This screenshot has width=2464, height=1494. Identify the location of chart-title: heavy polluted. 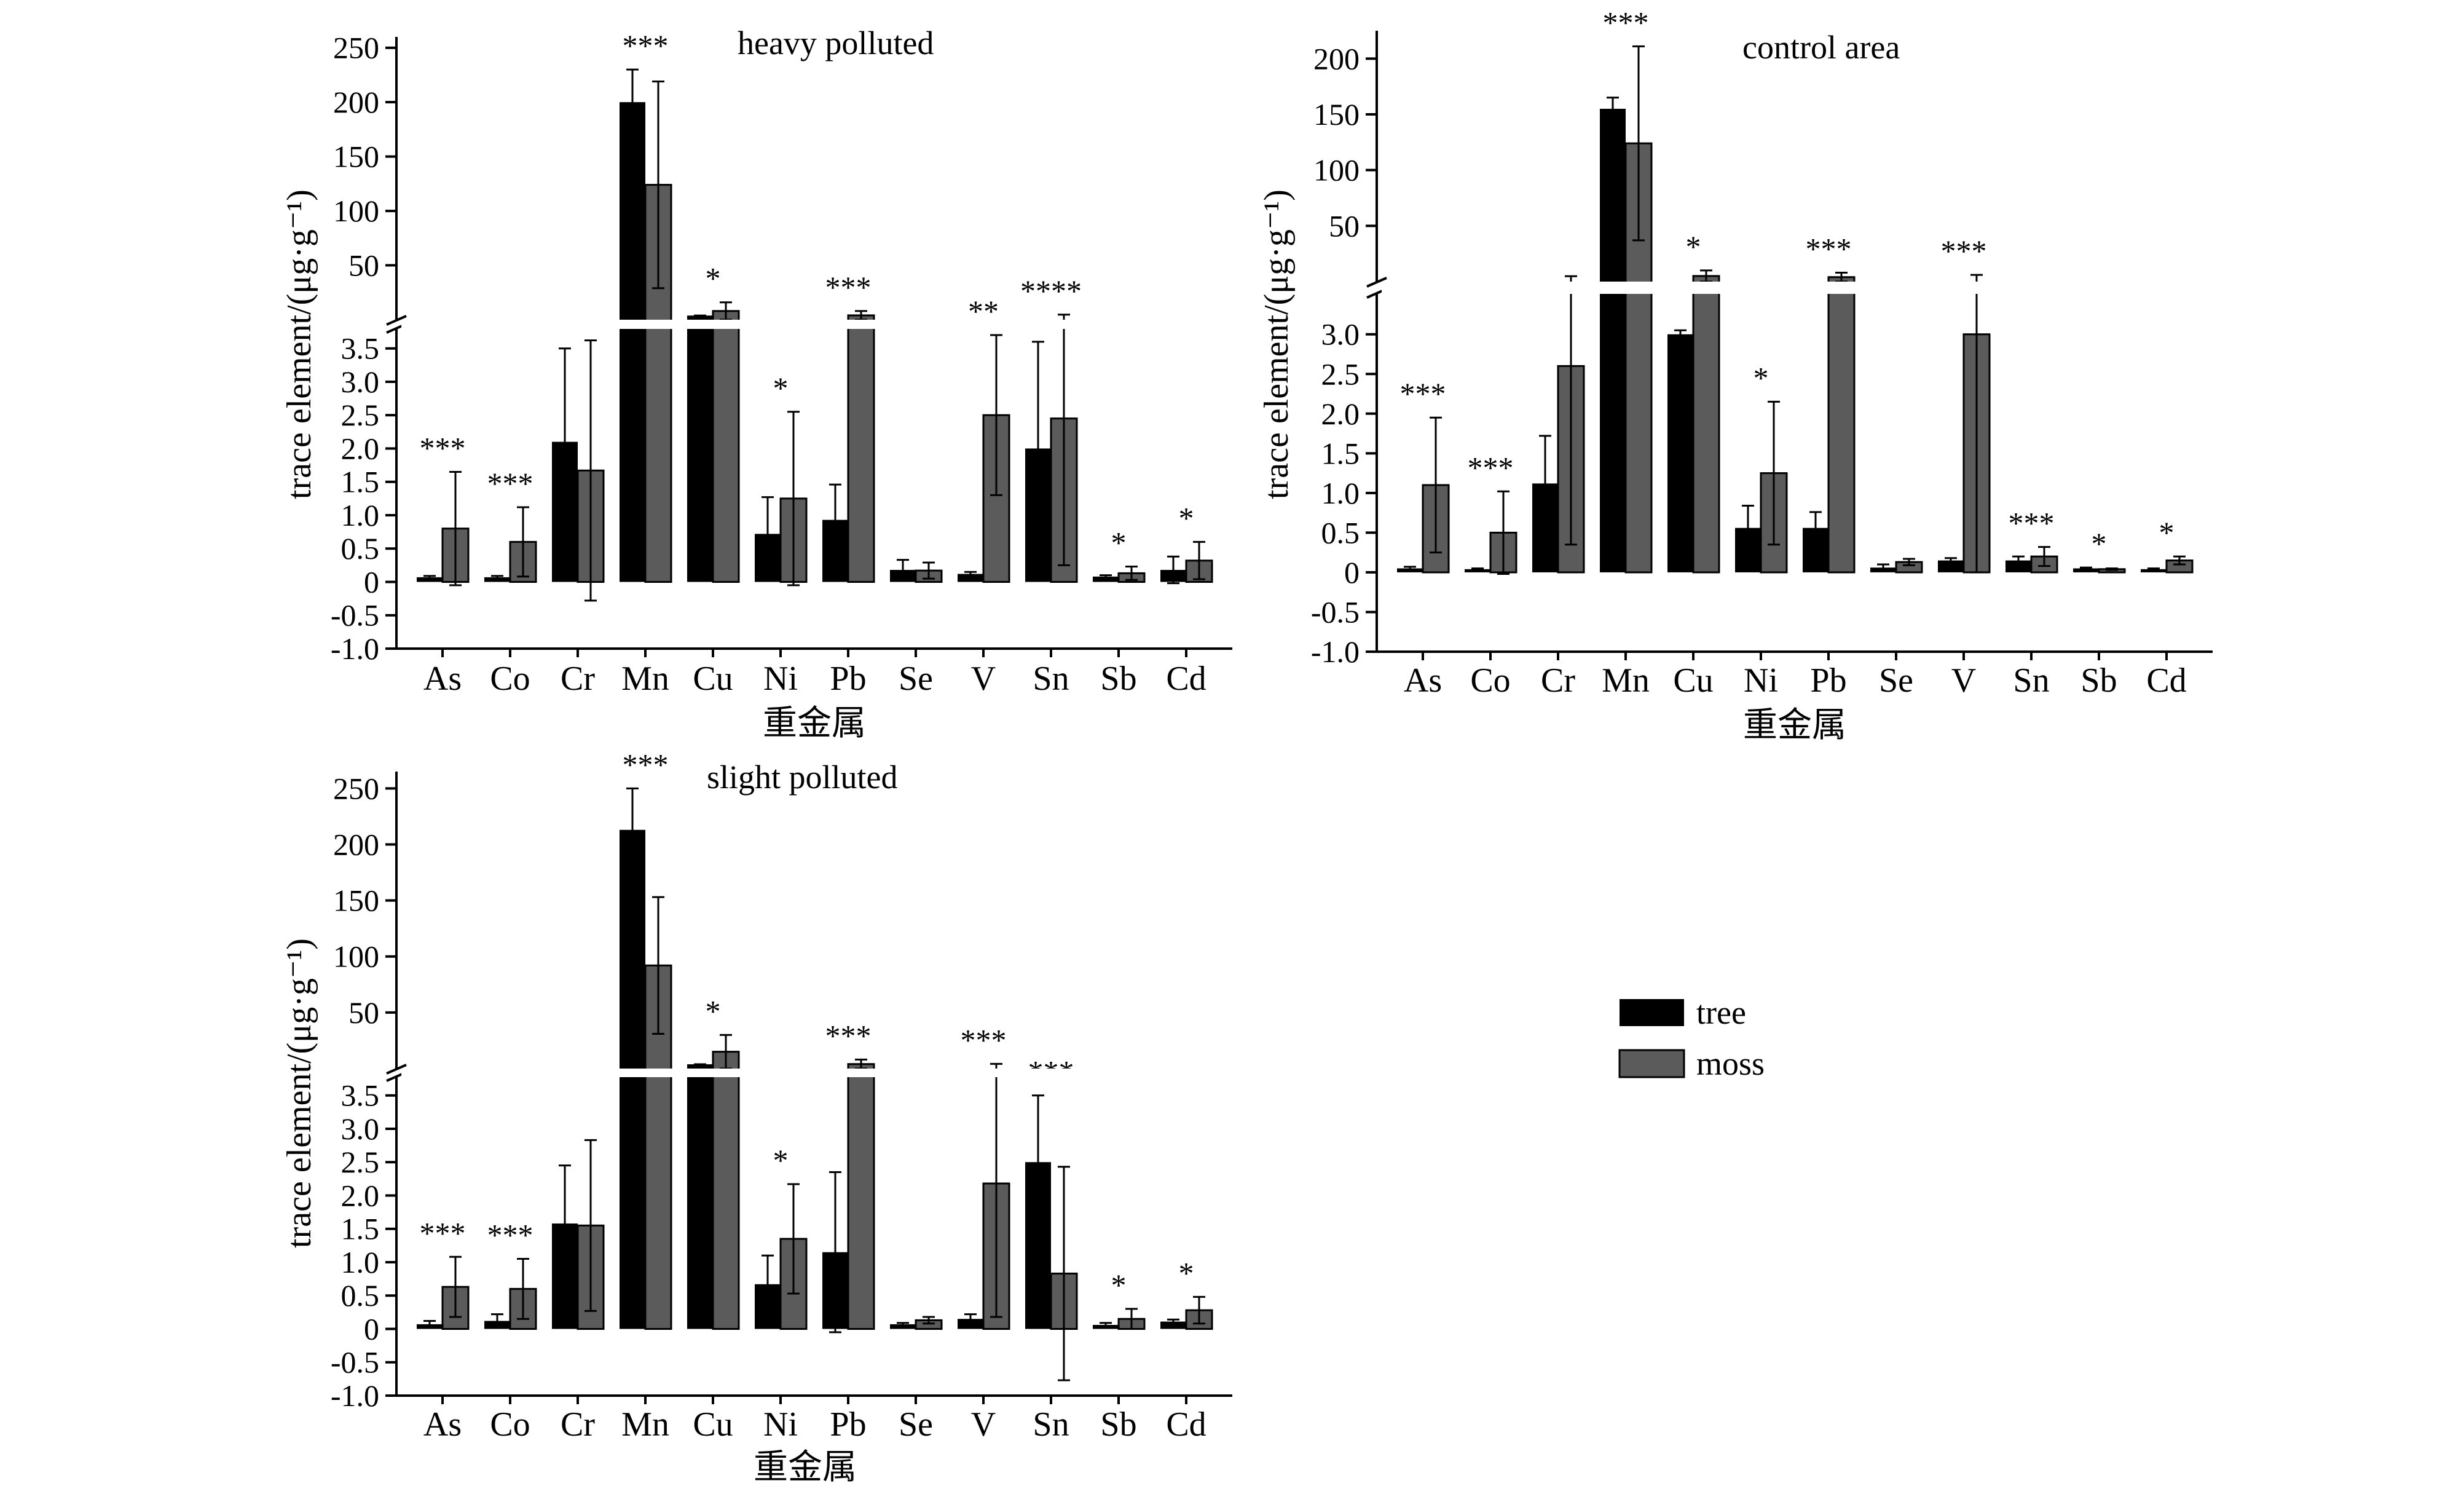
(836, 43).